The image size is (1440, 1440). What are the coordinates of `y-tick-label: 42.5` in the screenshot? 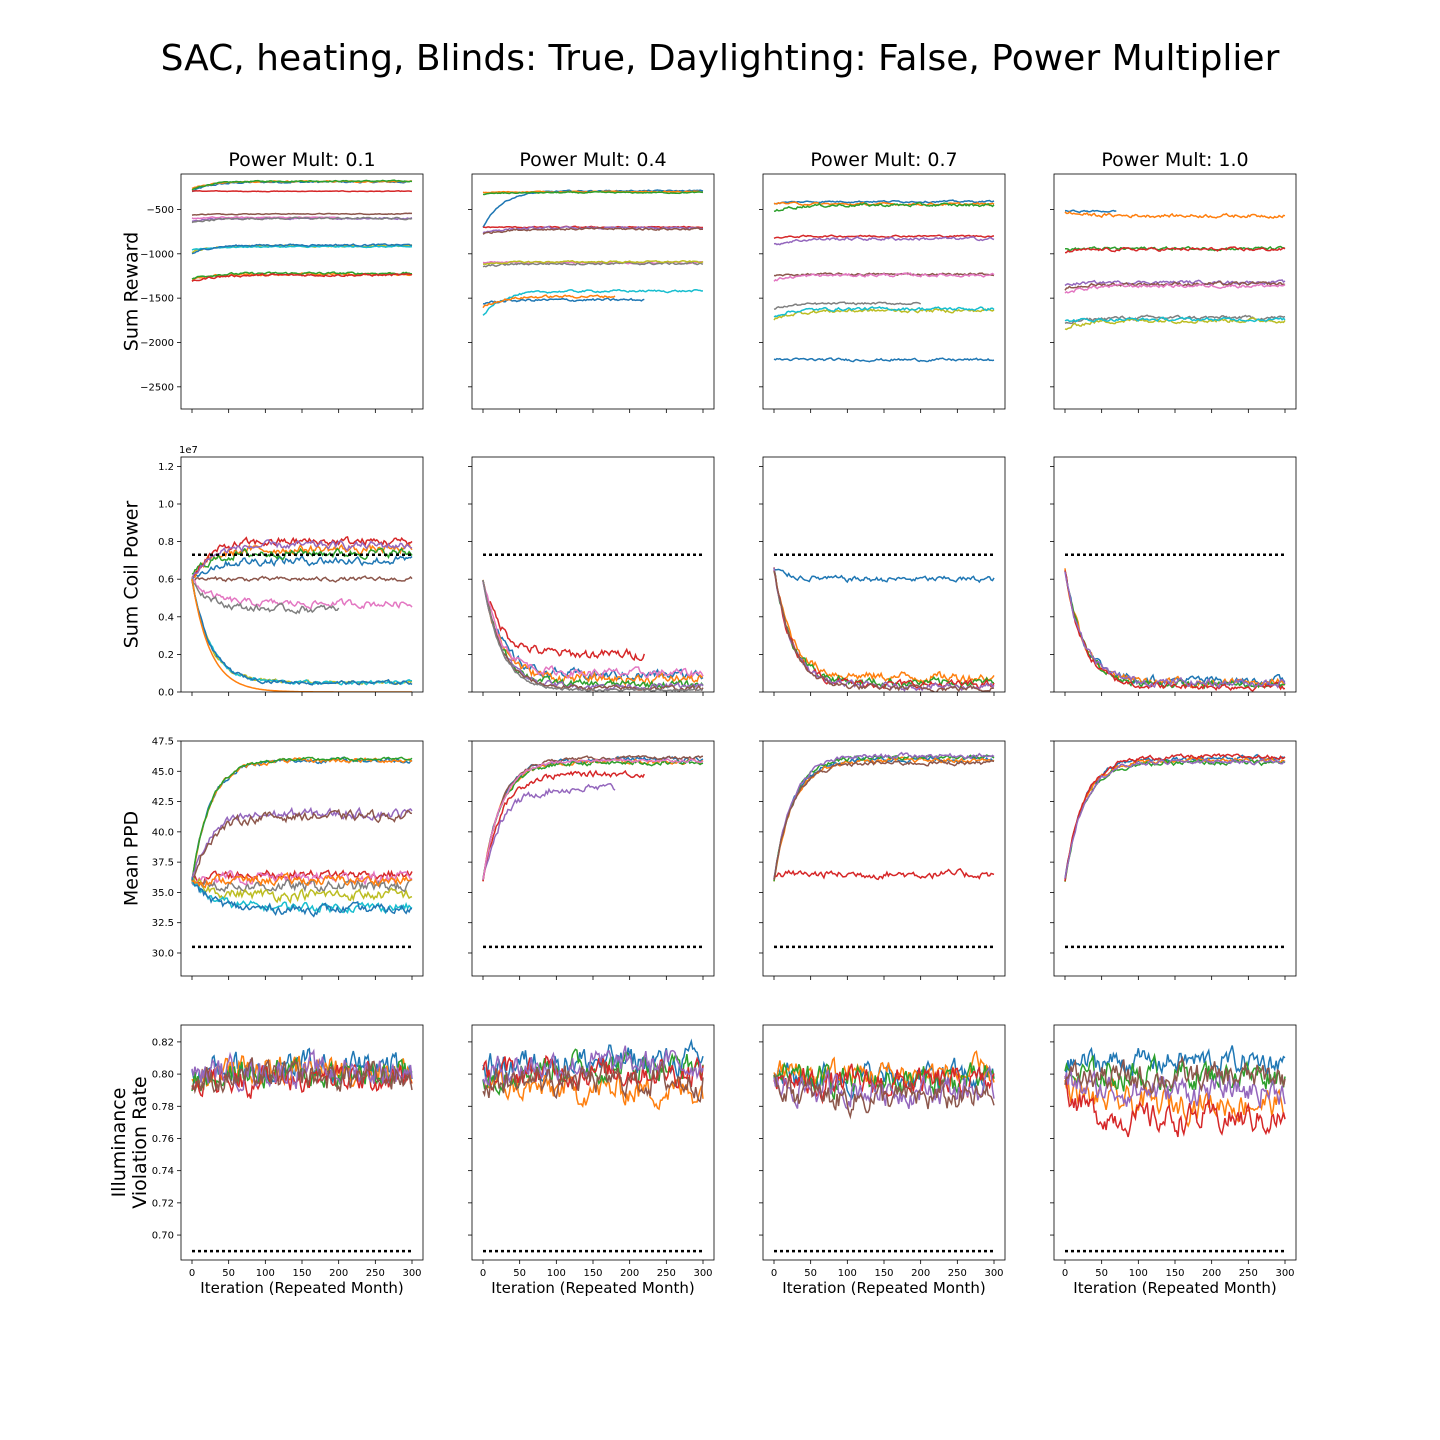 It's located at (163, 802).